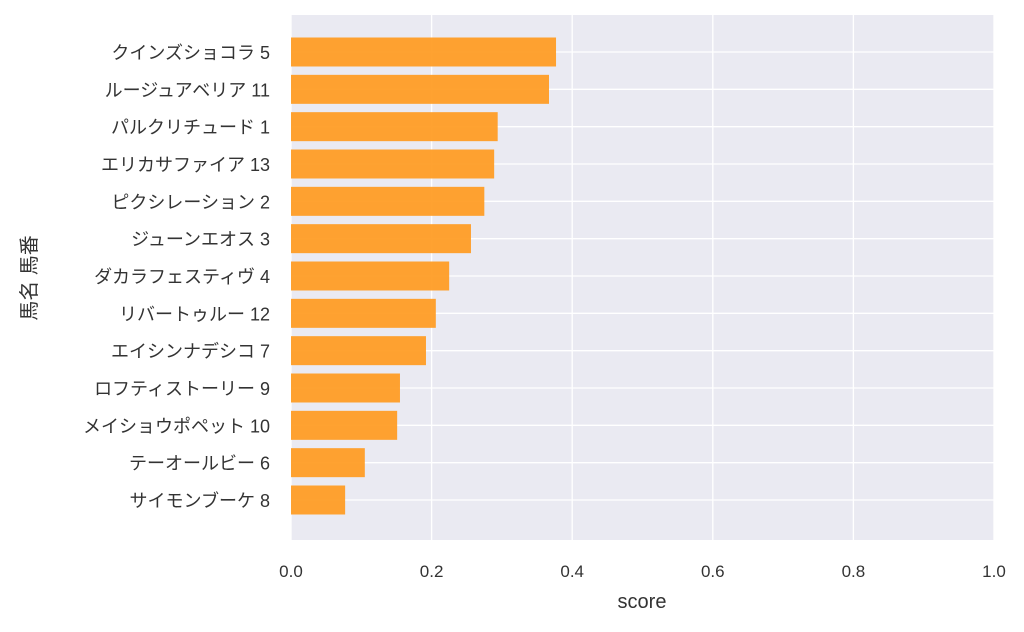 Image resolution: width=1024 pixels, height=632 pixels. Describe the element at coordinates (194, 314) in the screenshot. I see `y-tick-label: リバートゥルー 12` at that location.